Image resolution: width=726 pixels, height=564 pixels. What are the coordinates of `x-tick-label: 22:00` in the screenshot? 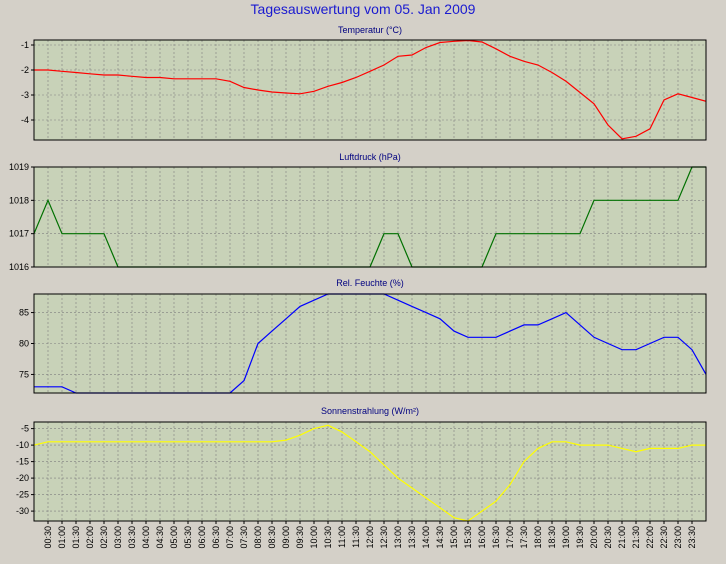 It's located at (650, 537).